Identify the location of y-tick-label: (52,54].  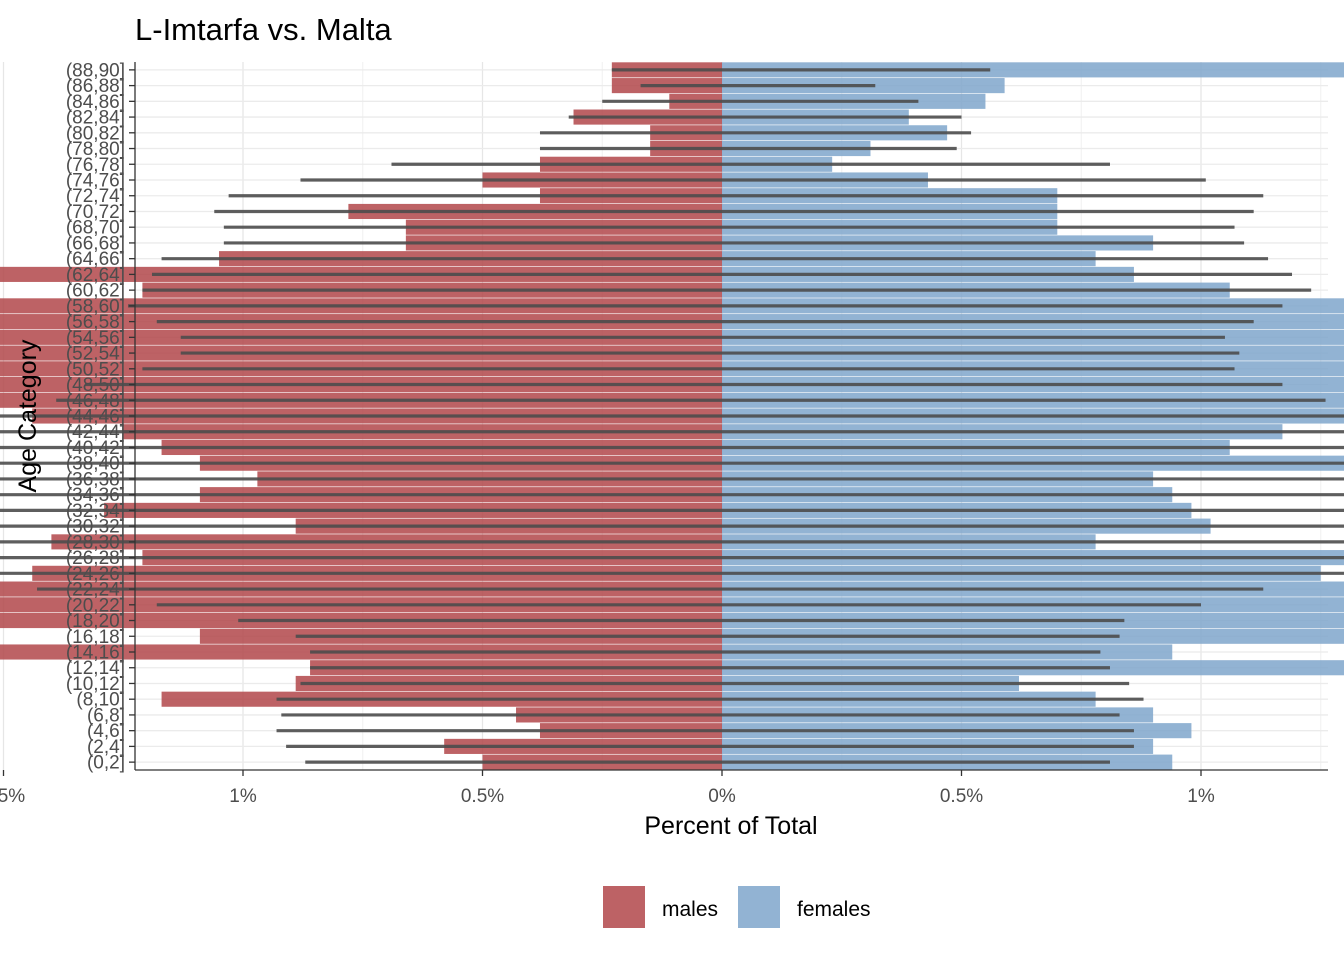
(95, 354).